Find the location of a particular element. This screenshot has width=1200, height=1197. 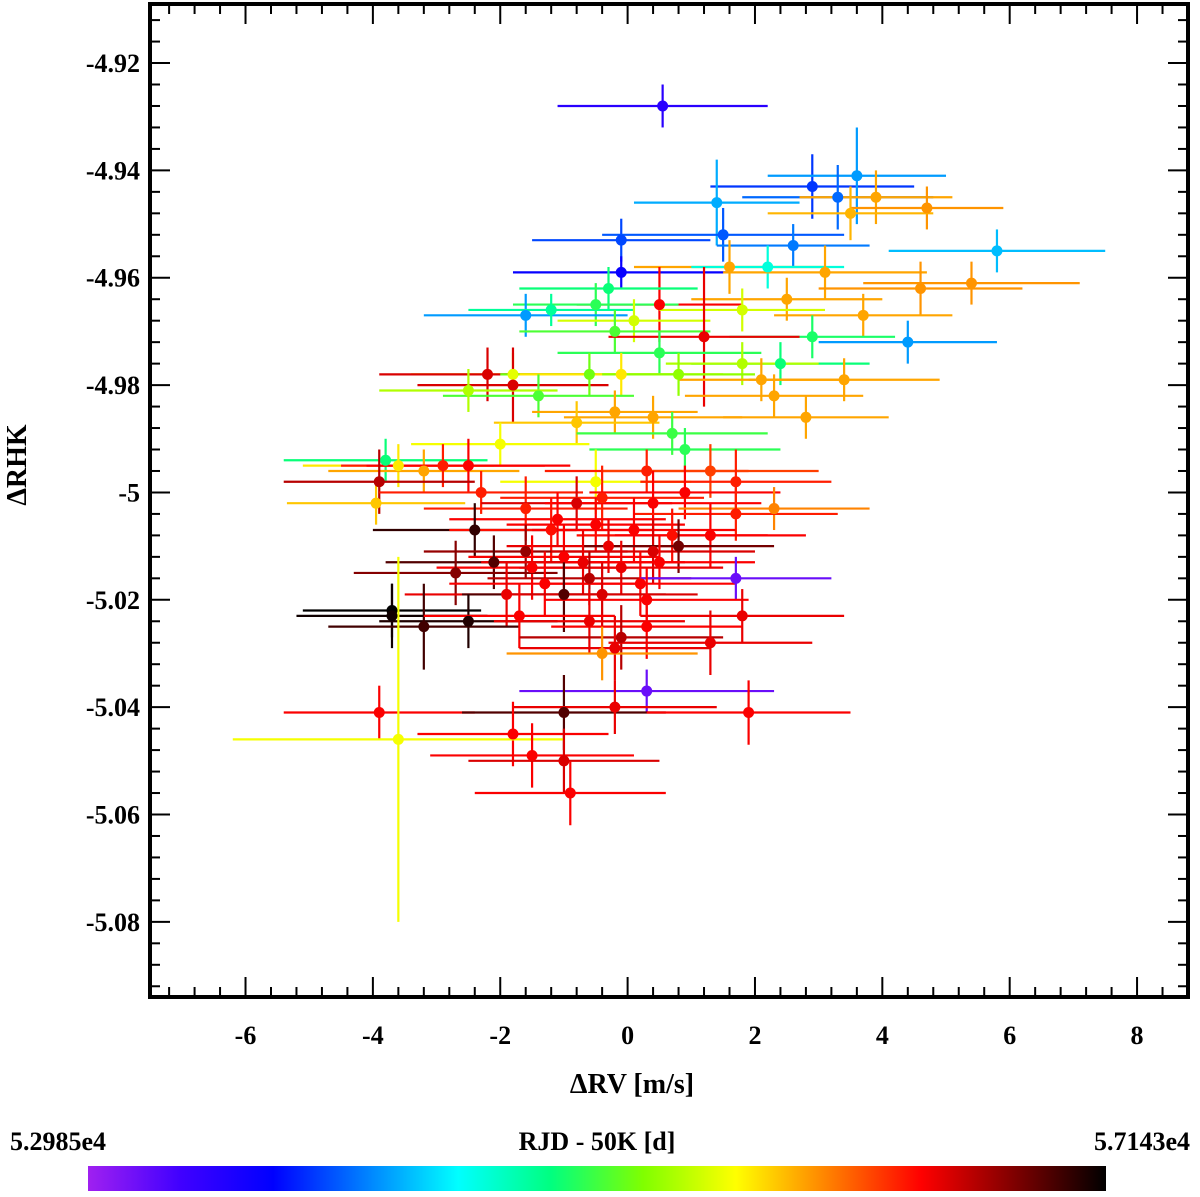

y-tick-label: -4.96 is located at coordinates (113, 278).